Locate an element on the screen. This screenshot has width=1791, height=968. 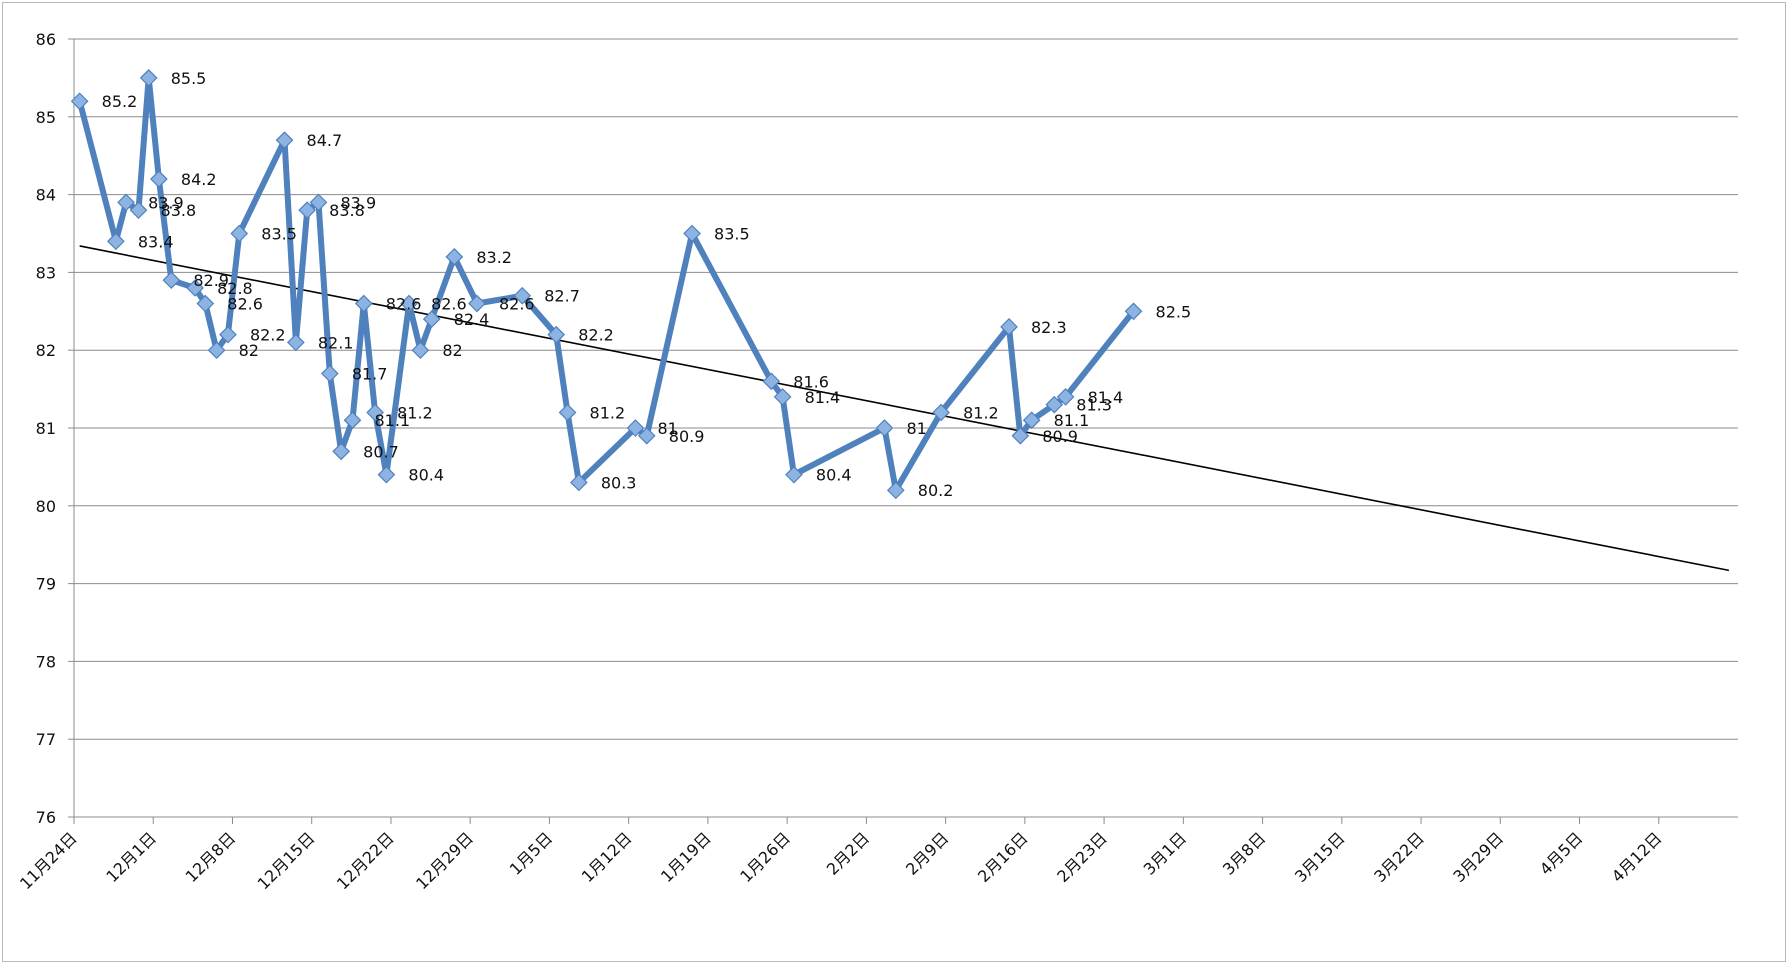
y-tick-label: 78 is located at coordinates (46, 661).